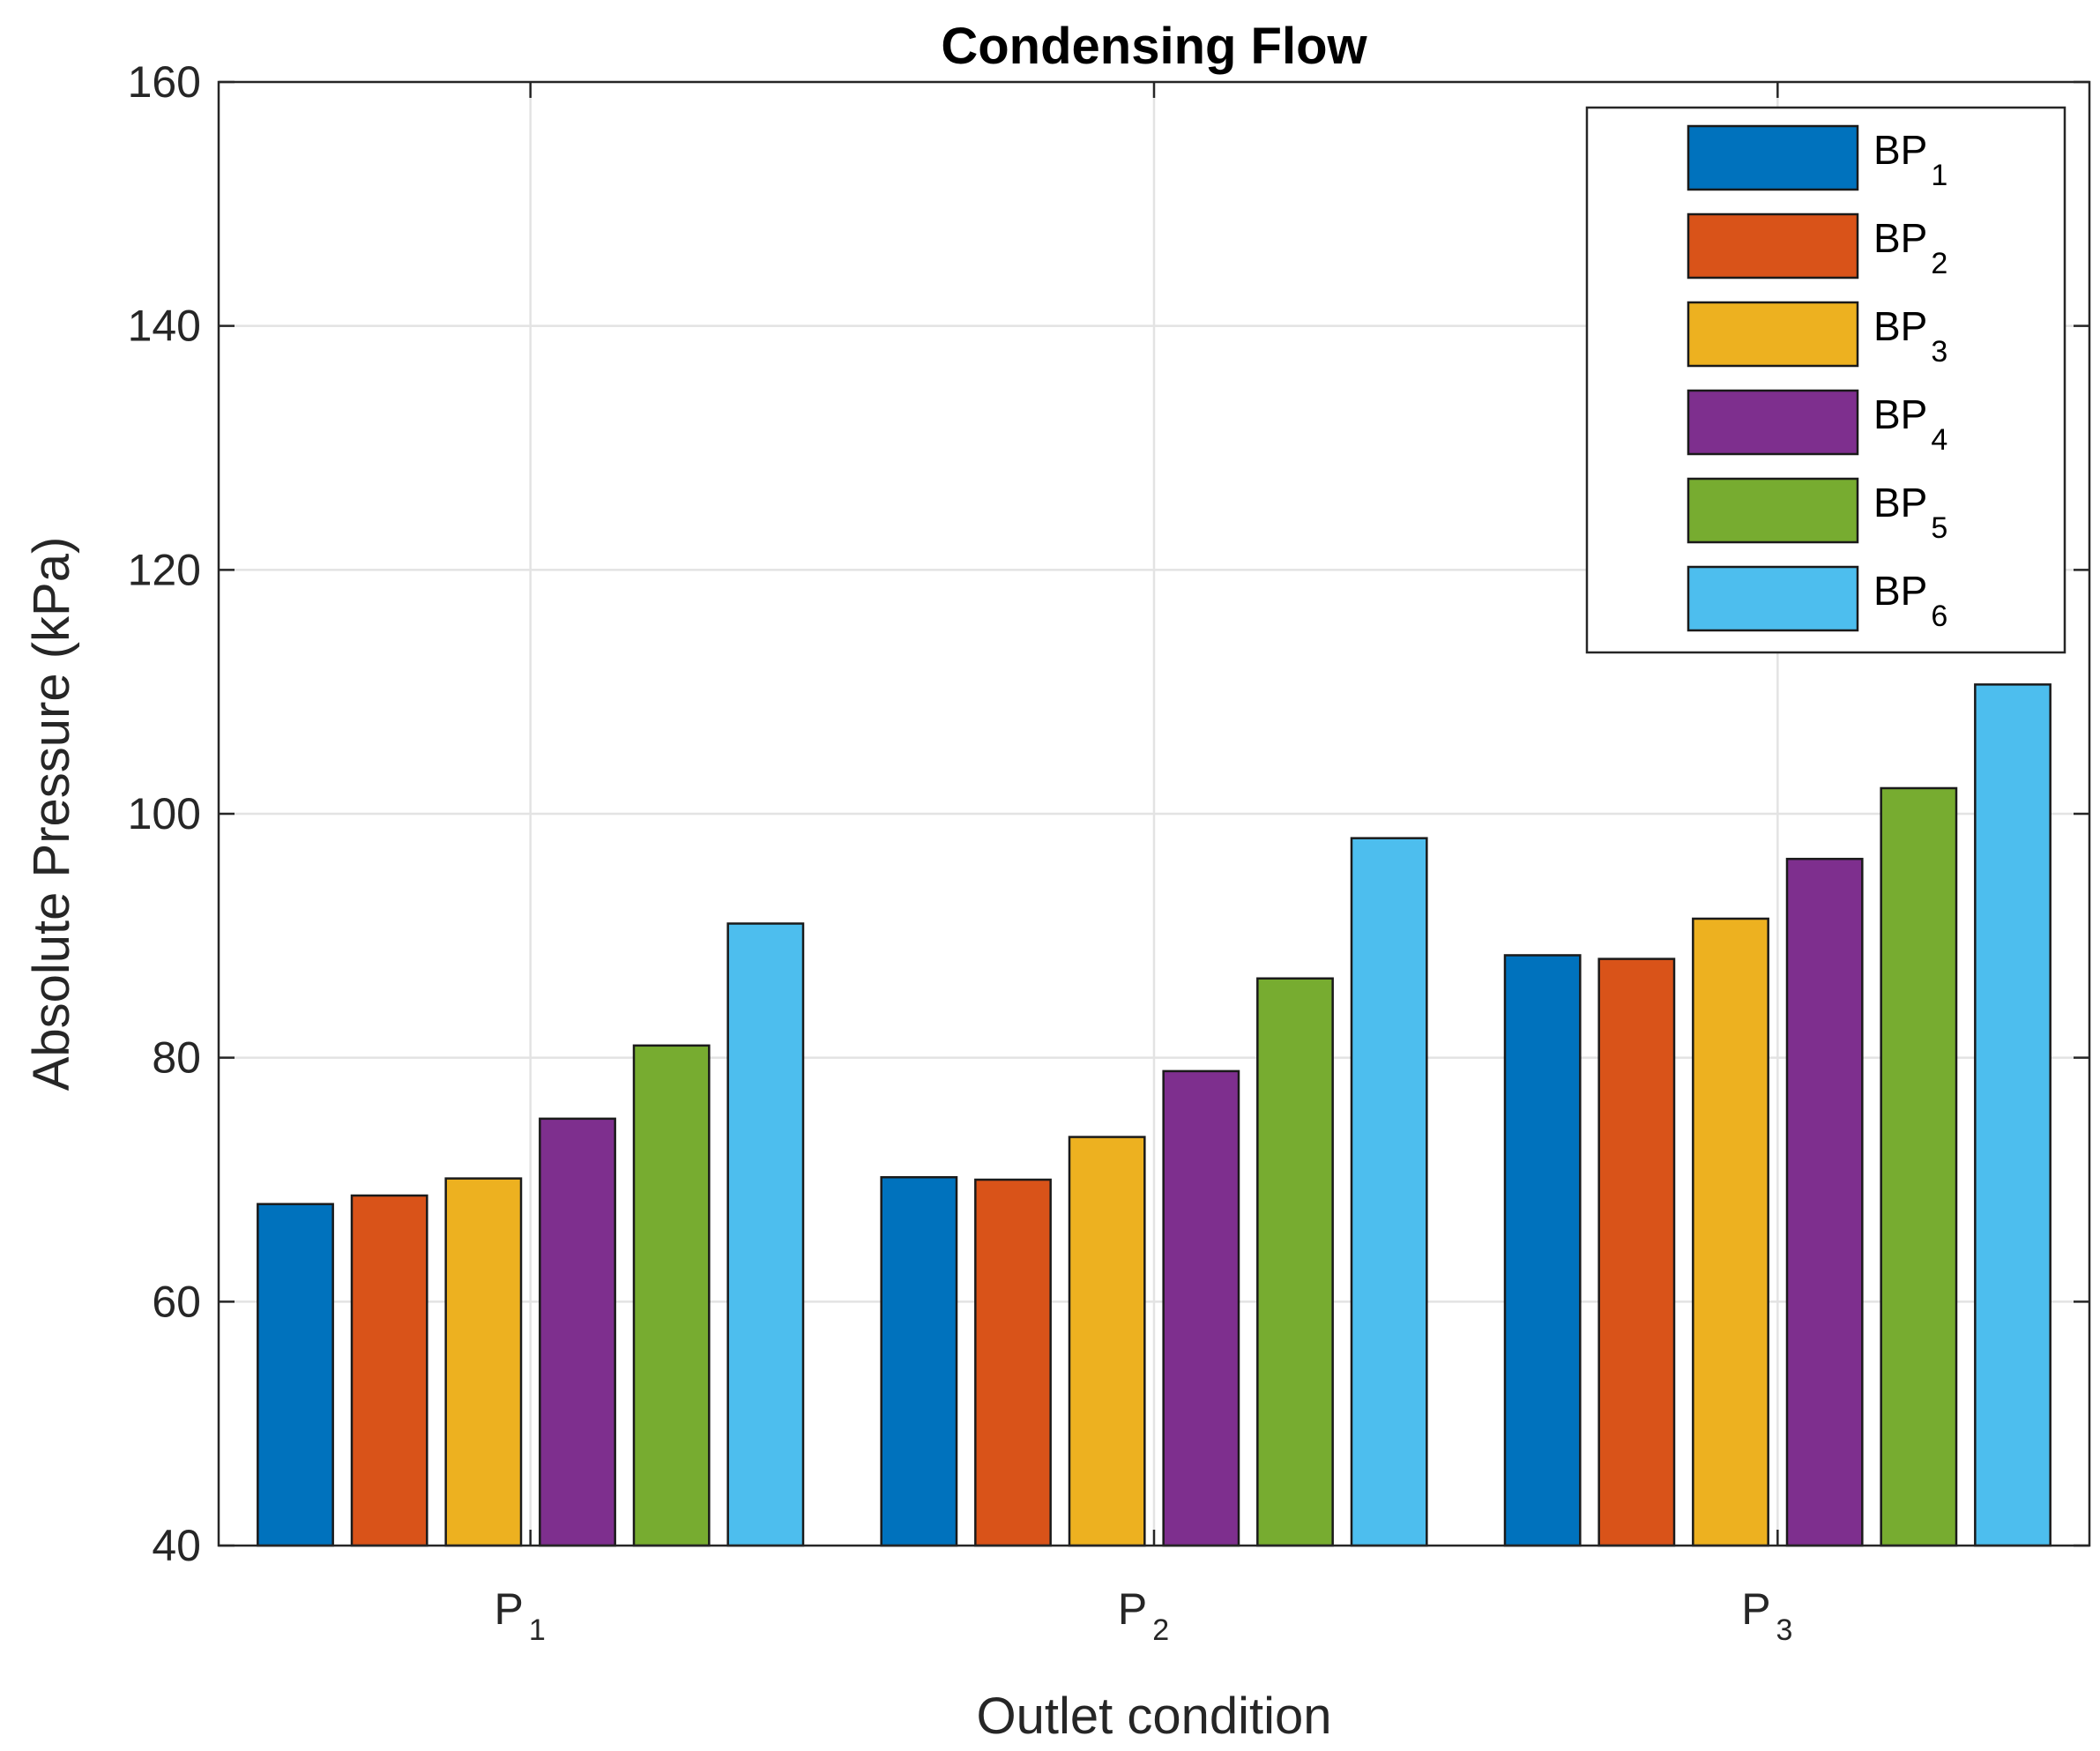 The height and width of the screenshot is (1751, 2100). What do you see at coordinates (1773, 245) in the screenshot?
I see `legend-swatch-bp2` at bounding box center [1773, 245].